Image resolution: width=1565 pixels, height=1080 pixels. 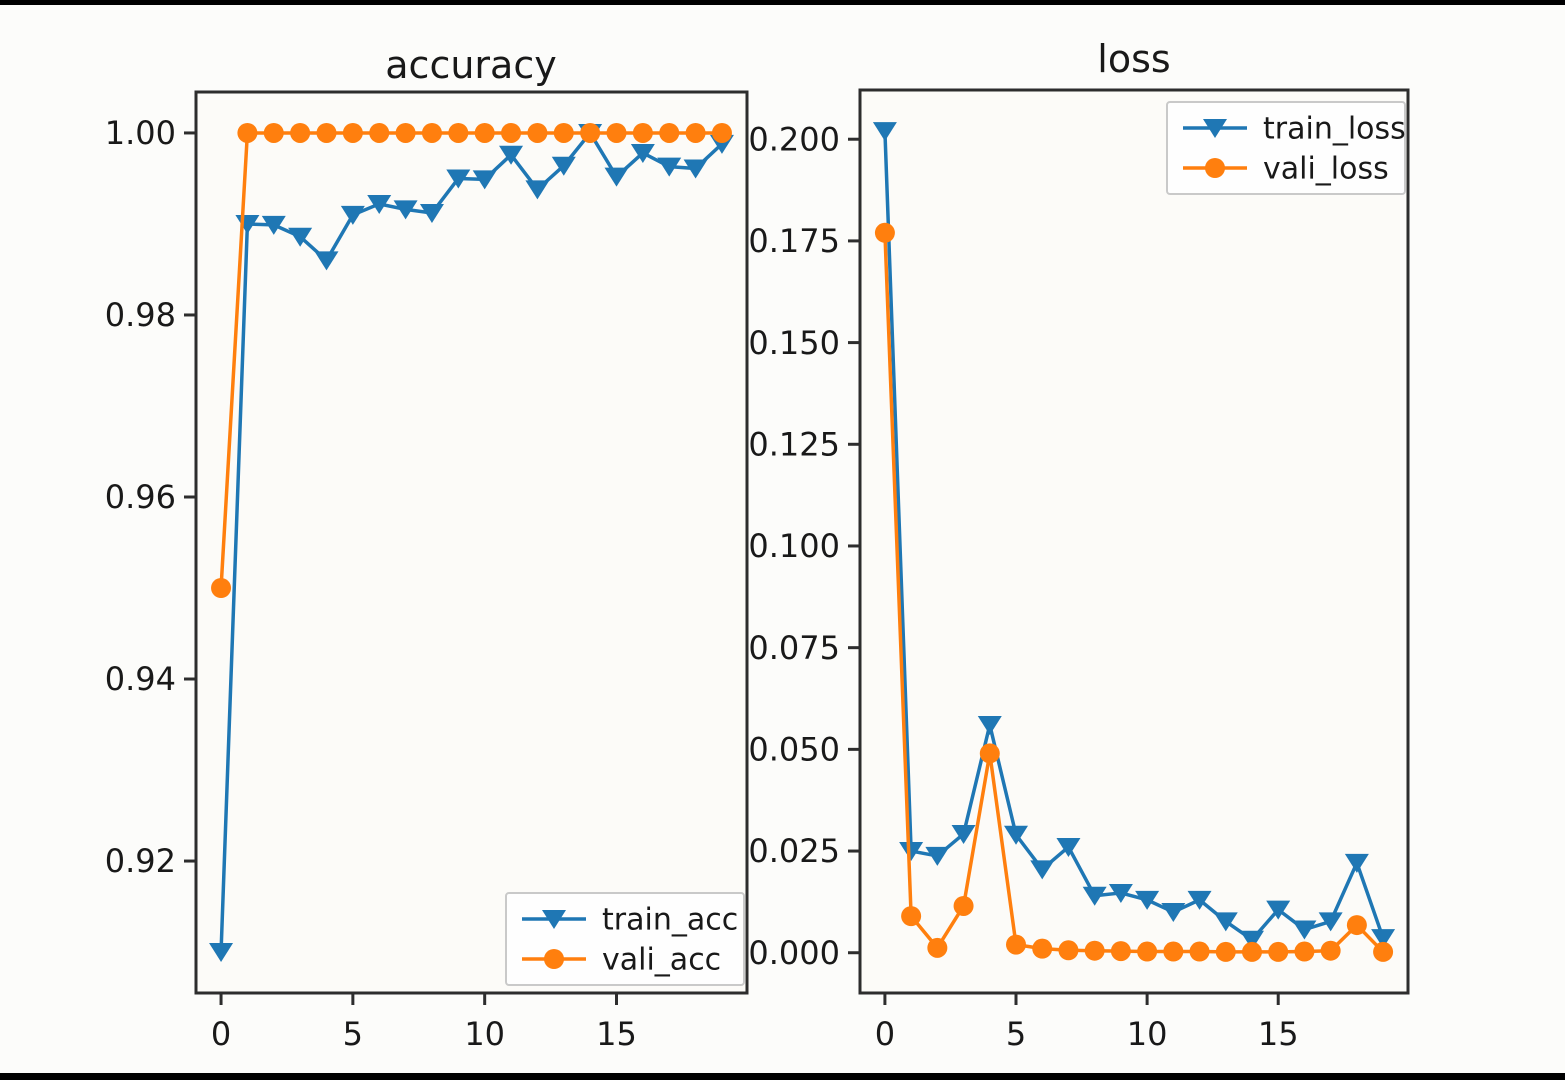 I want to click on y-tick-label: 0.94, so click(x=140, y=679).